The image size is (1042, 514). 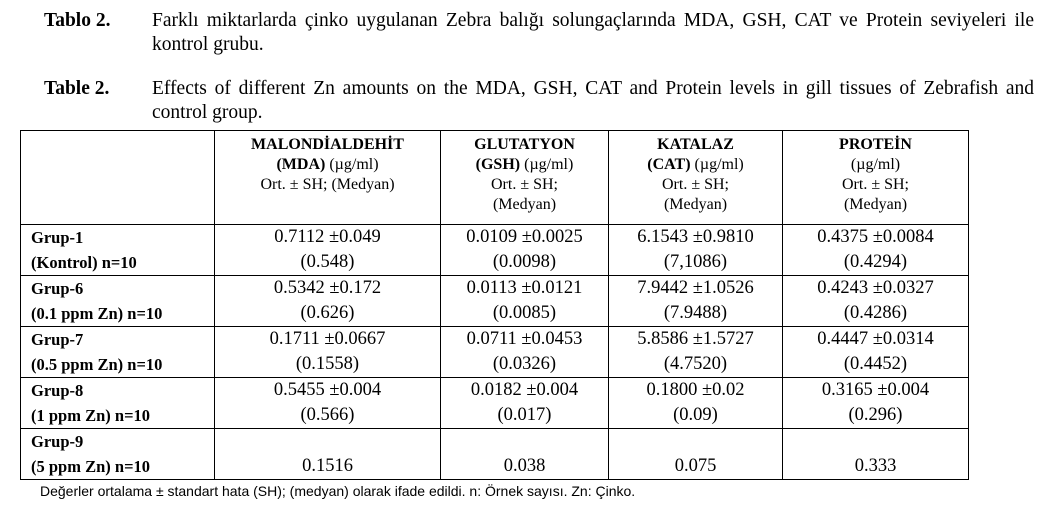 I want to click on value-cell: 5.8586 ±1.5727 (4.7520), so click(x=695, y=352).